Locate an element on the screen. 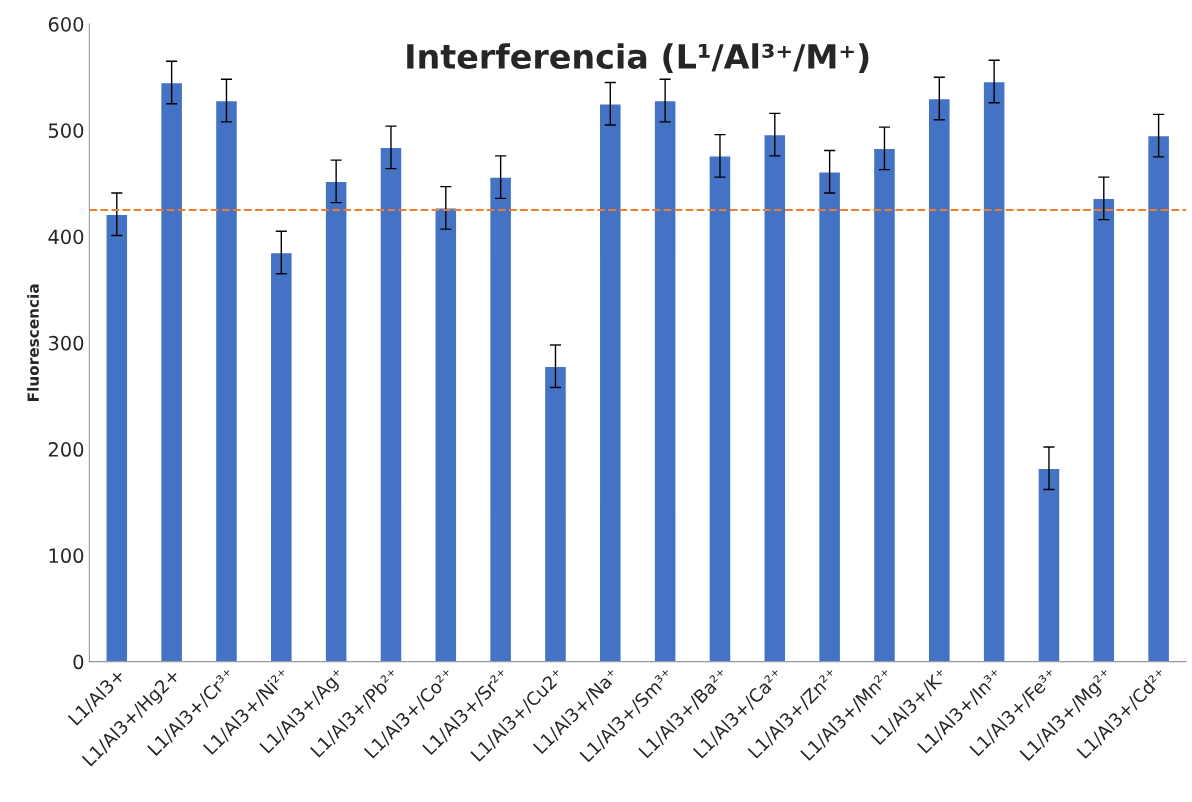  y-tick-label: 500 is located at coordinates (66, 130).